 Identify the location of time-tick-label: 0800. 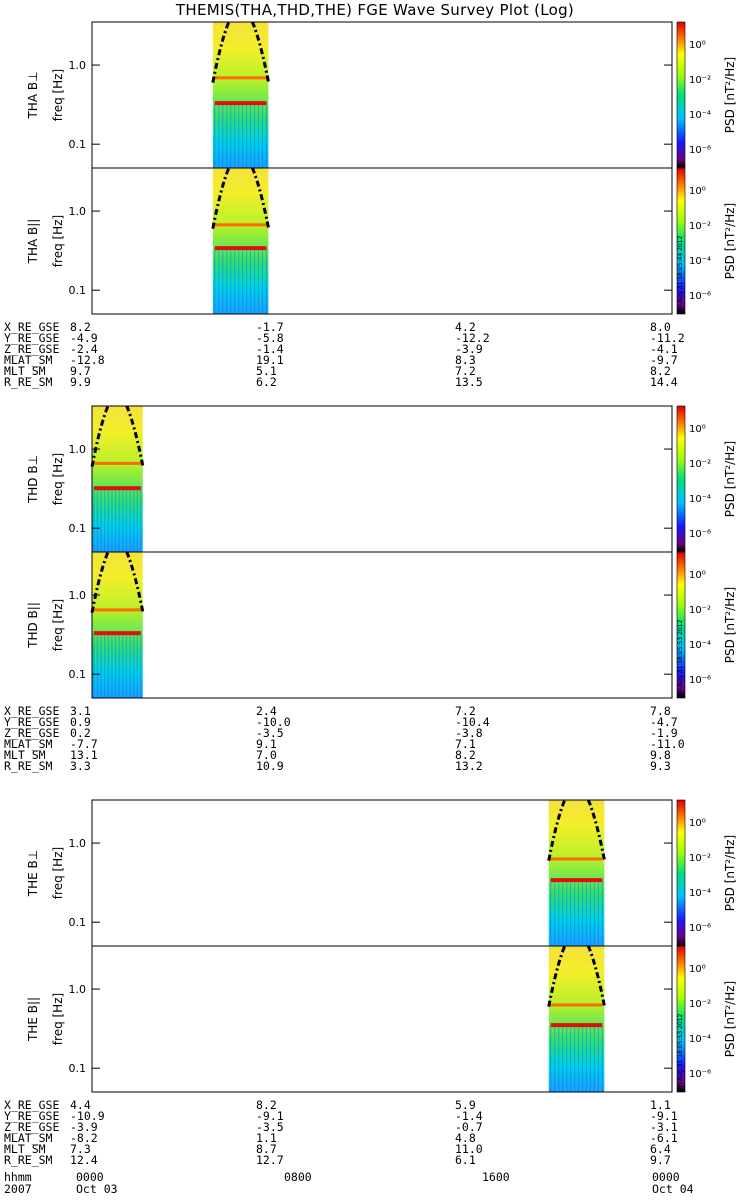
(298, 1177).